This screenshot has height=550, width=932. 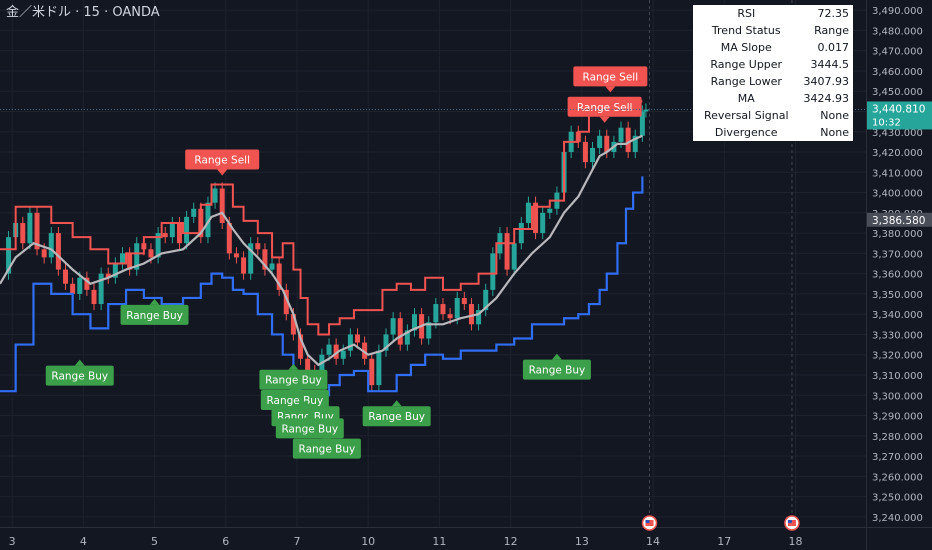 I want to click on info-row: Range Lower 3407.93, so click(x=773, y=81).